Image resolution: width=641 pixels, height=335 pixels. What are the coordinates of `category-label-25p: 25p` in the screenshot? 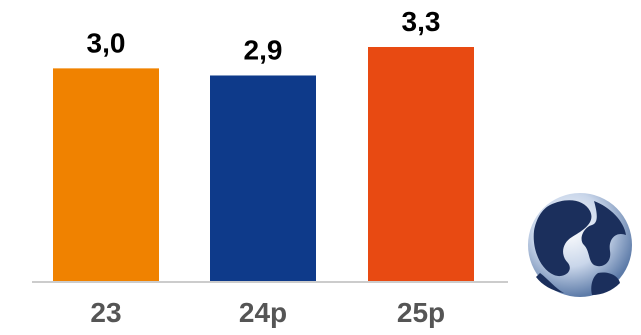 It's located at (421, 312).